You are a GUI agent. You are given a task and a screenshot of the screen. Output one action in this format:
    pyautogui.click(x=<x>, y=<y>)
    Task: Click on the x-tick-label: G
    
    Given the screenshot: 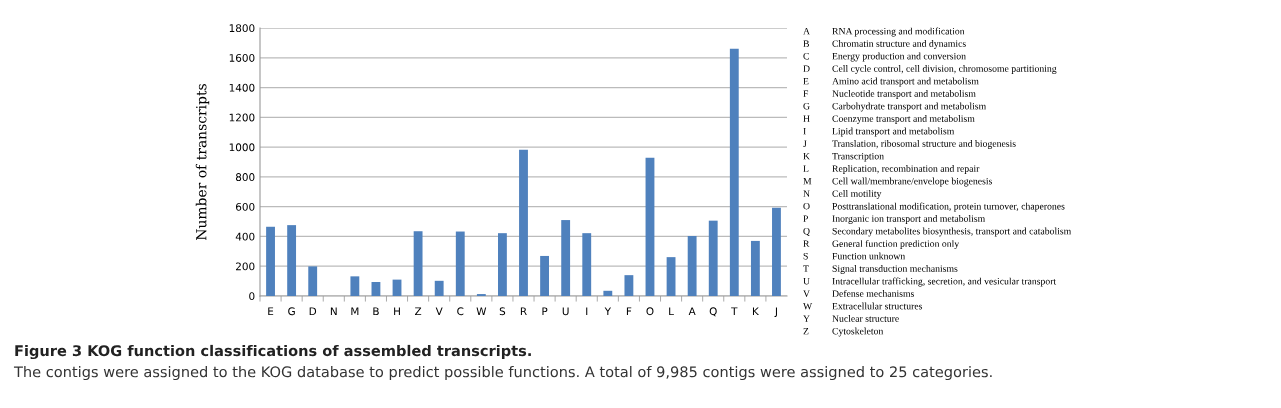 What is the action you would take?
    pyautogui.click(x=291, y=311)
    